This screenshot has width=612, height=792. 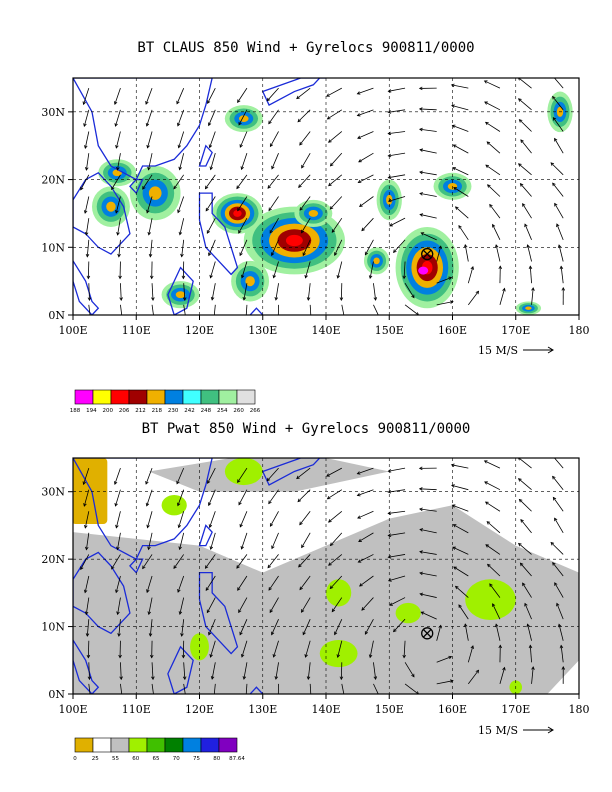 What do you see at coordinates (423, 270) in the screenshot?
I see `cloud-core` at bounding box center [423, 270].